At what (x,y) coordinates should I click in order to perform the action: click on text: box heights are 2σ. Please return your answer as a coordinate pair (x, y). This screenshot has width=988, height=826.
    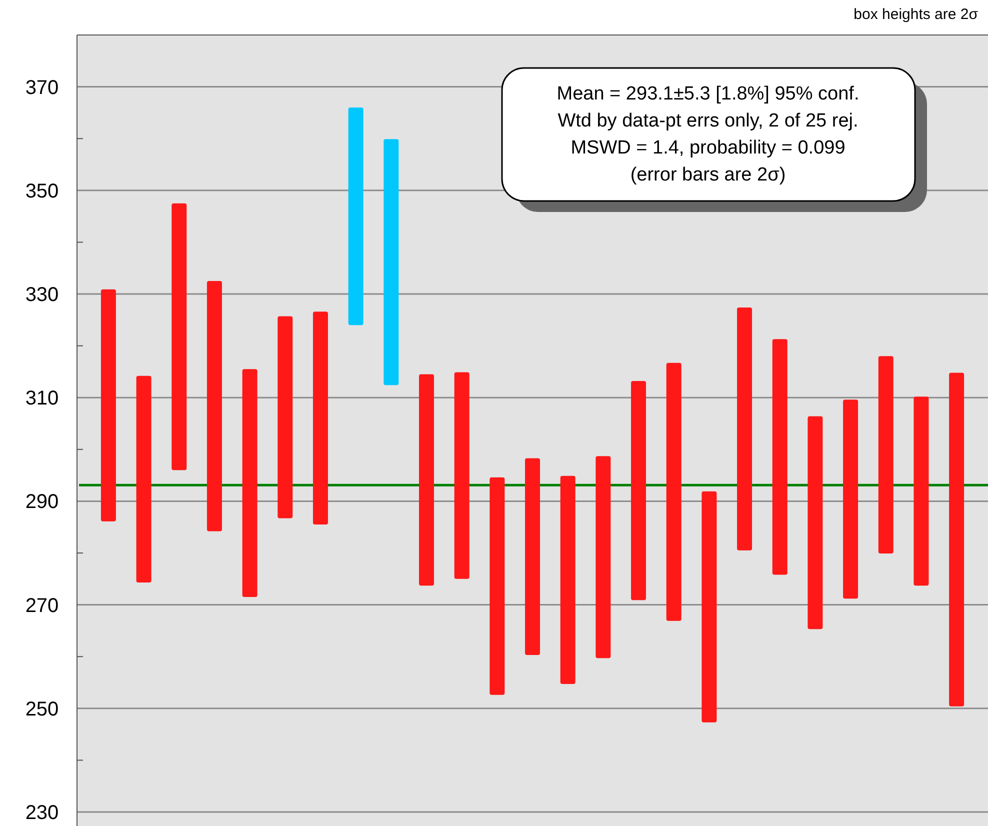
    Looking at the image, I should click on (916, 14).